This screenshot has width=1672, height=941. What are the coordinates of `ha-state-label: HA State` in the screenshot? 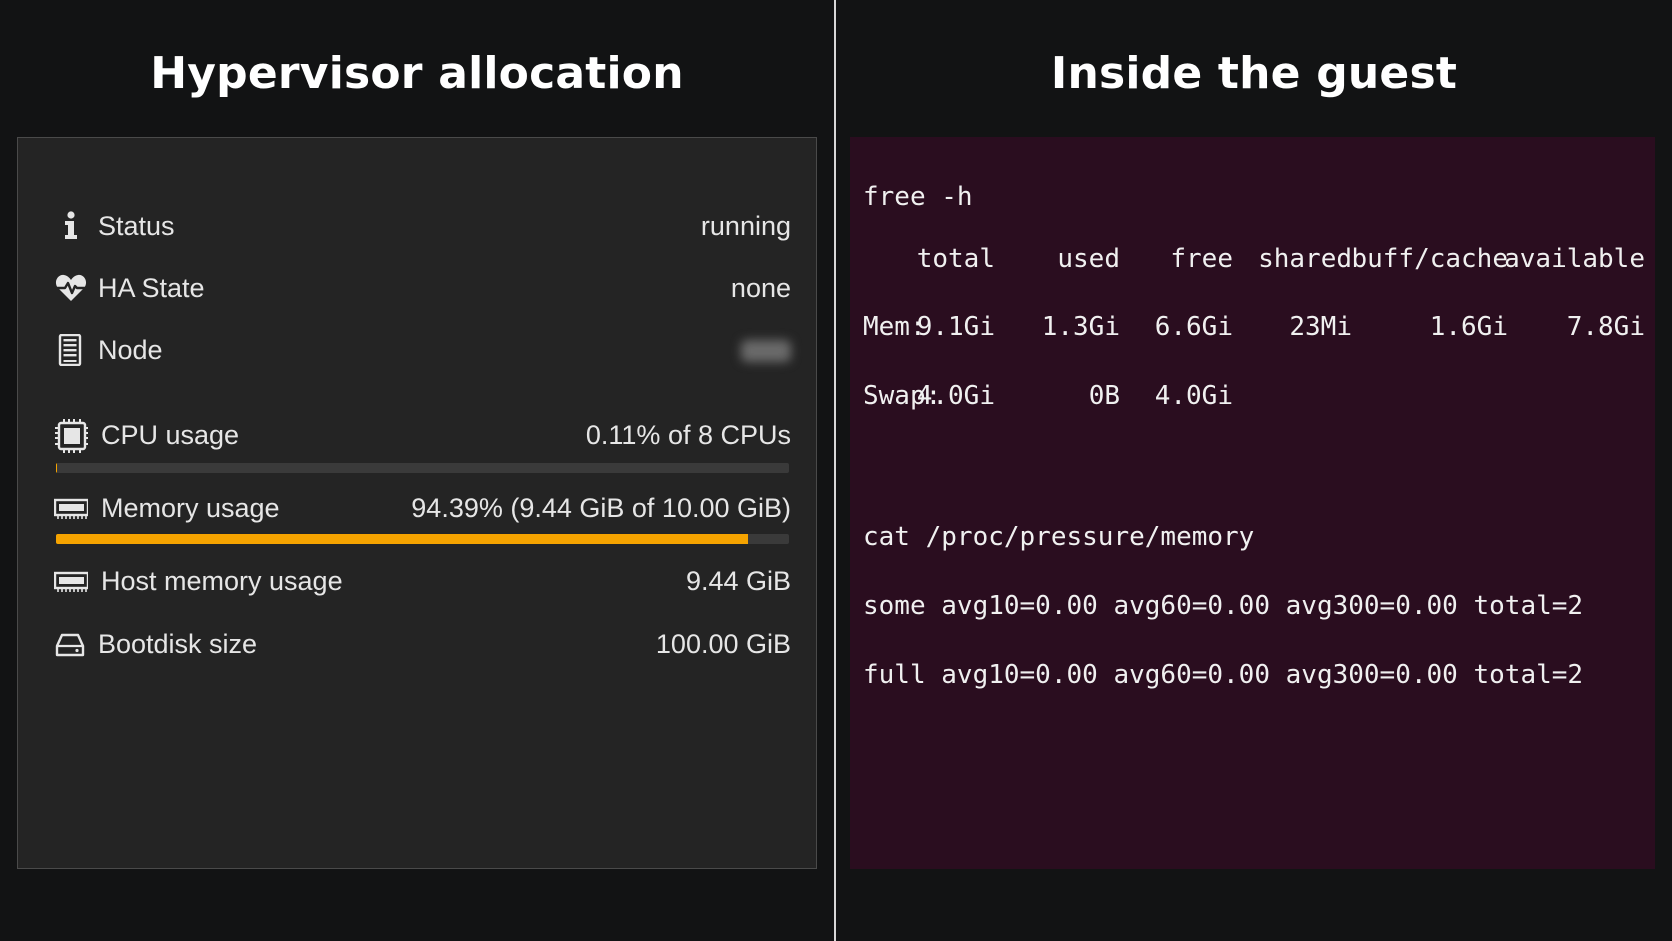 It's located at (151, 288).